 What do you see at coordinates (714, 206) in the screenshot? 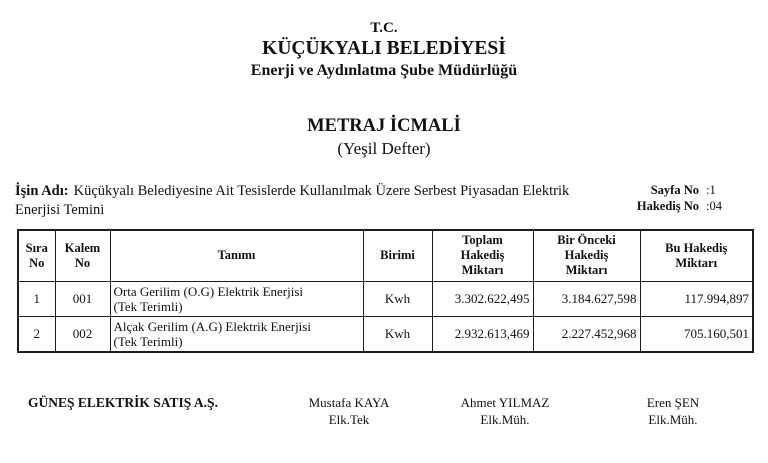
I see `hakedis-no-value: :04` at bounding box center [714, 206].